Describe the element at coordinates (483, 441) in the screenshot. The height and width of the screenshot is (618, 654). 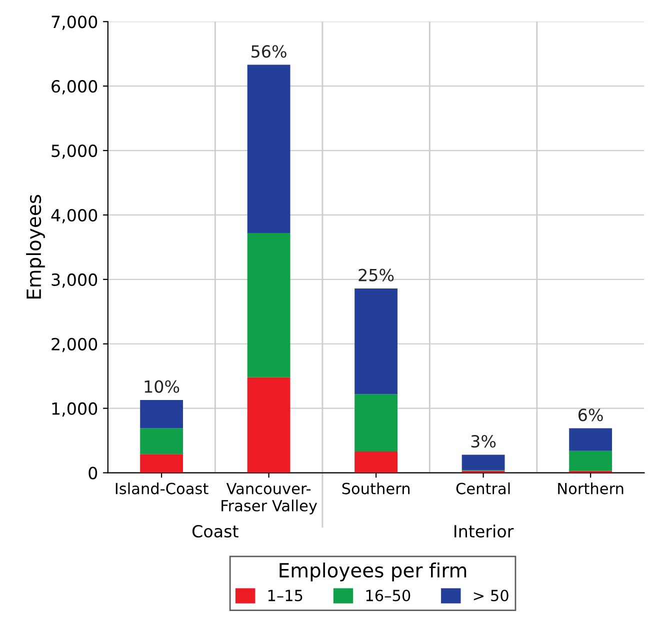
I see `annotation: 3%` at that location.